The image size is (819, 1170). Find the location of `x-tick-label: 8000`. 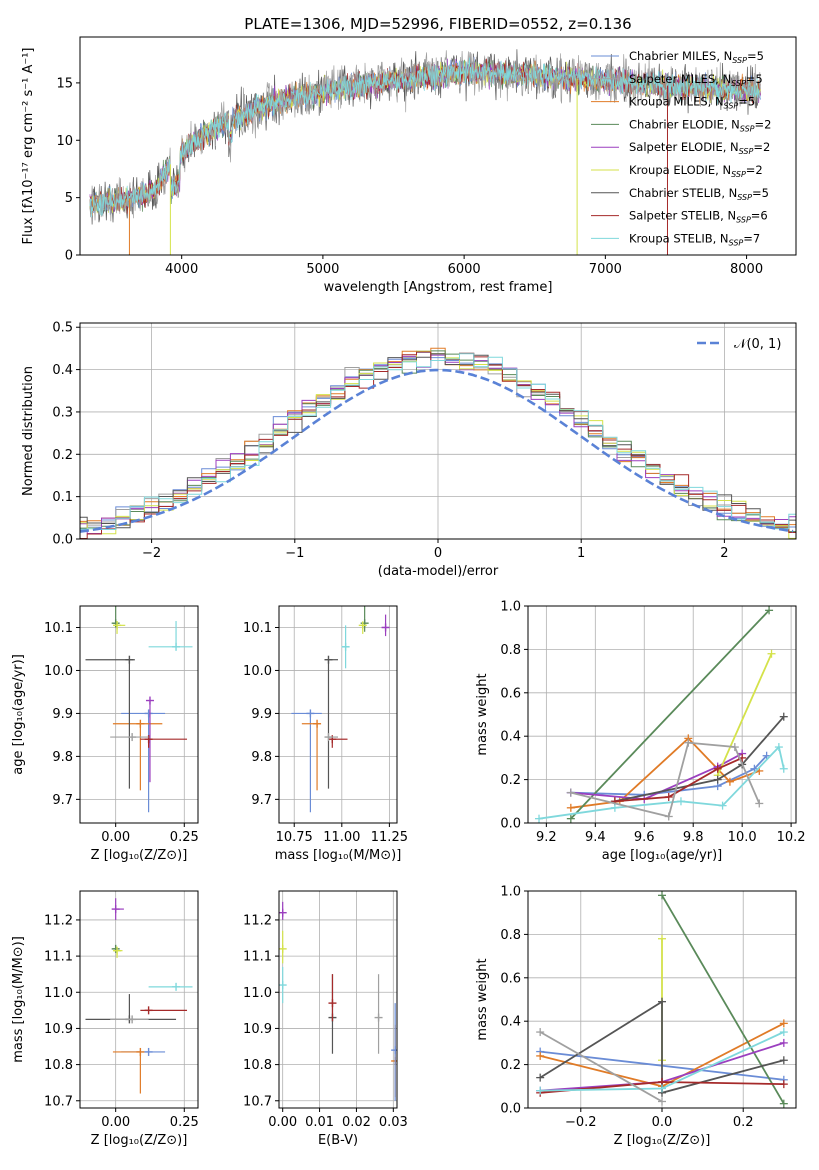

x-tick-label: 8000 is located at coordinates (746, 269).